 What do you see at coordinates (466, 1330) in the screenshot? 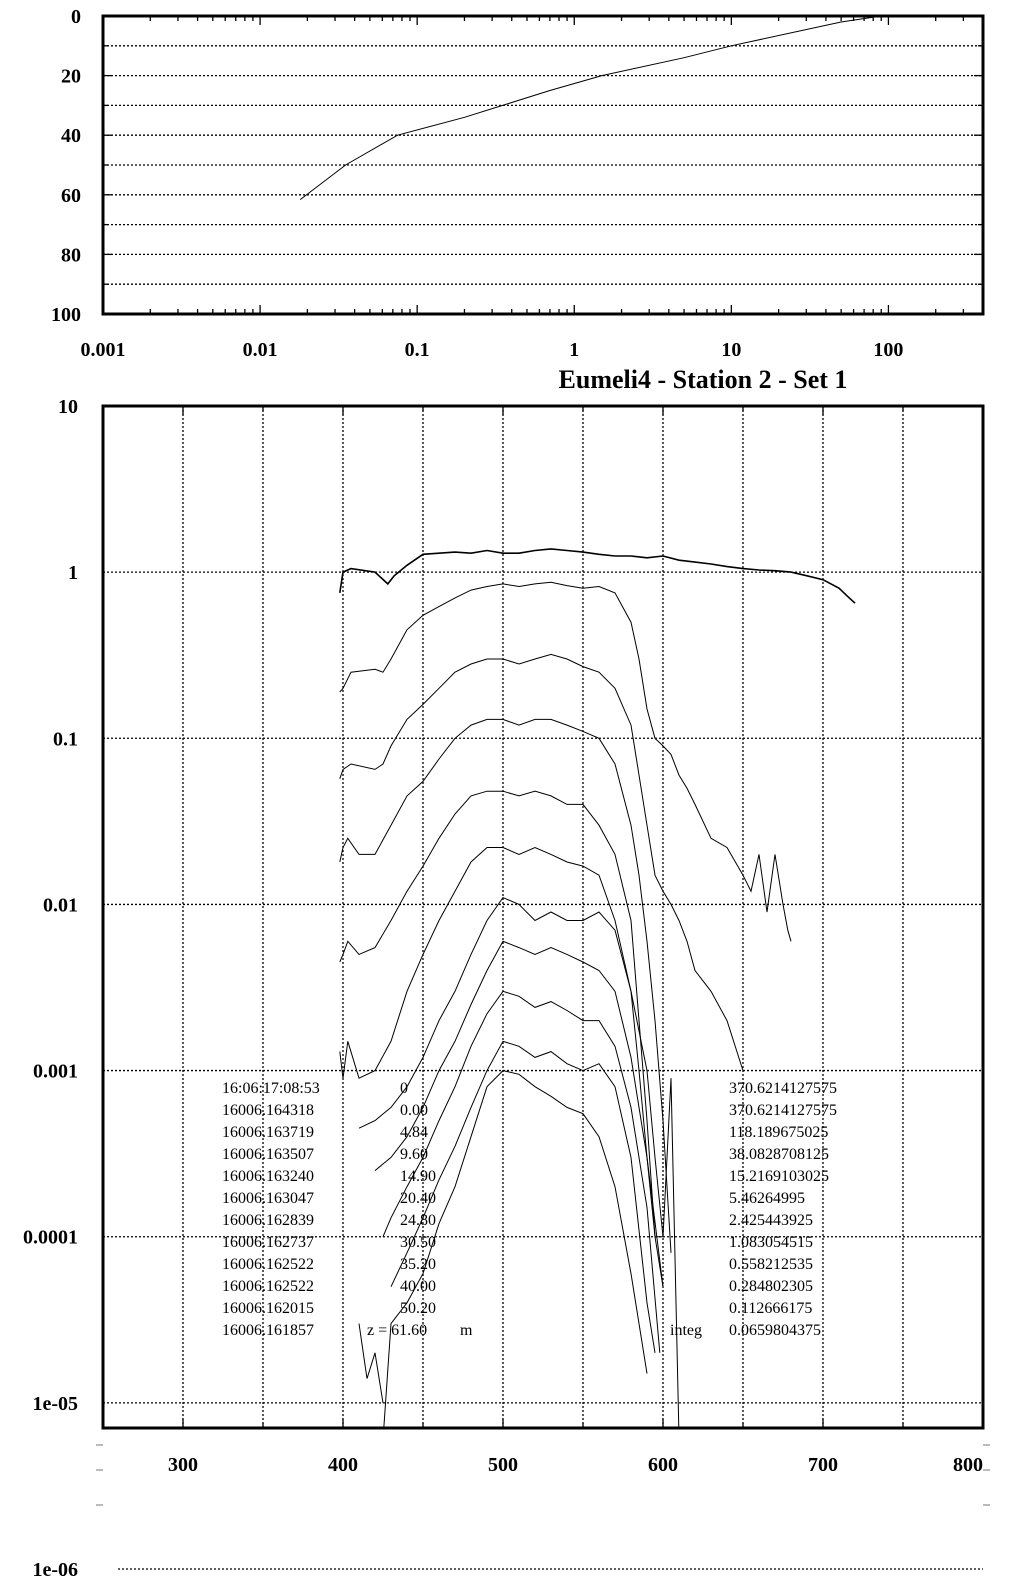
I see `annotation-unit: m` at bounding box center [466, 1330].